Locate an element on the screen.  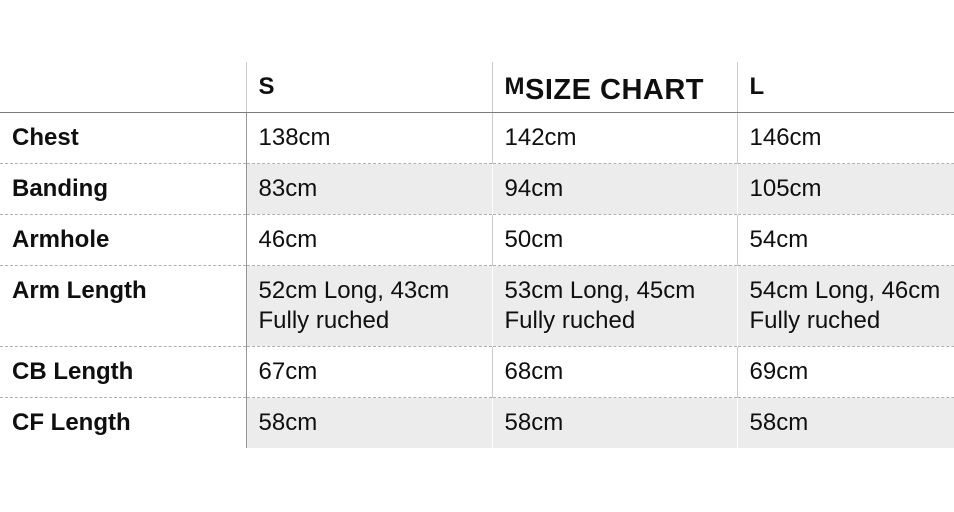
cell-arm-length-m: 53cm Long, 45cm Fully ruched is located at coordinates (614, 306).